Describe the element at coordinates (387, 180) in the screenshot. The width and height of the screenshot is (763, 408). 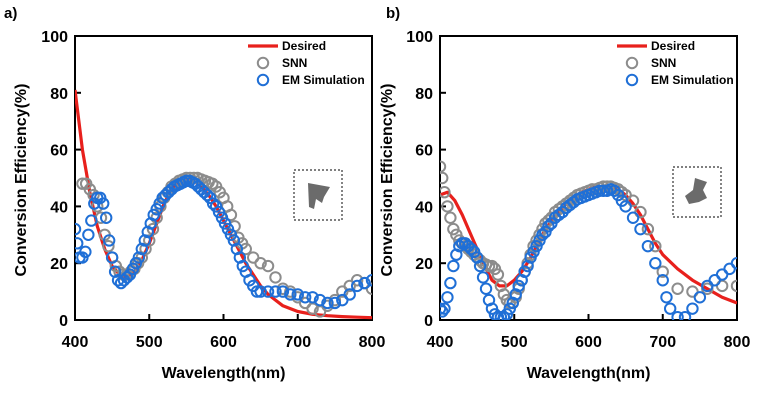
I see `y-axis-label: Conversion Efficiency(%)` at that location.